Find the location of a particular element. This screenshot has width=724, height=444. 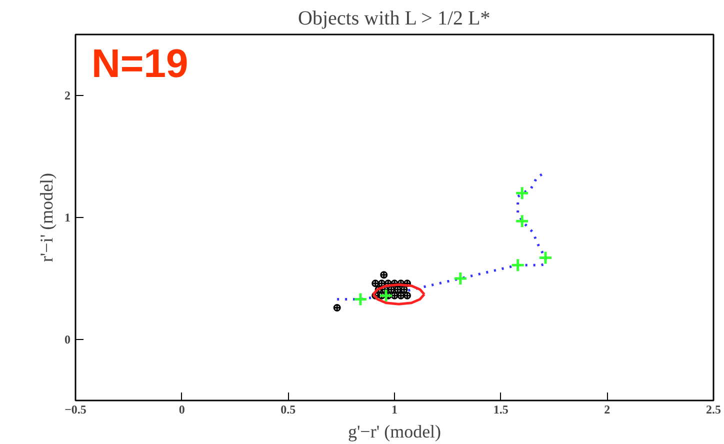

x-tick-label: −0.5 is located at coordinates (75, 409).